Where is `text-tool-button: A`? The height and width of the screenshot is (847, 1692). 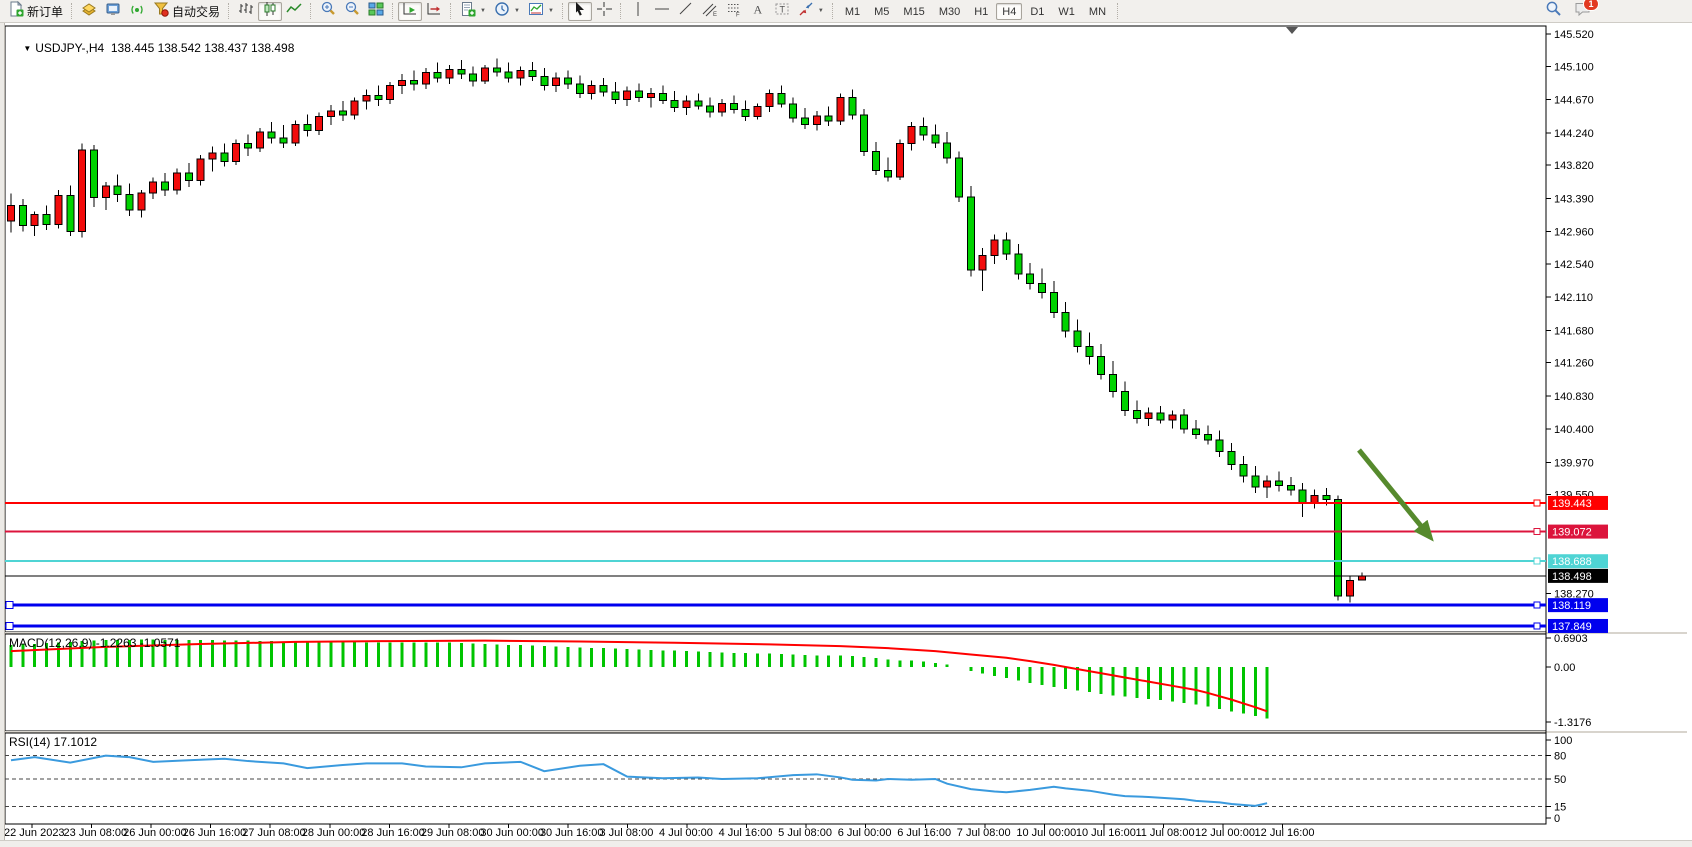
text-tool-button: A is located at coordinates (758, 11).